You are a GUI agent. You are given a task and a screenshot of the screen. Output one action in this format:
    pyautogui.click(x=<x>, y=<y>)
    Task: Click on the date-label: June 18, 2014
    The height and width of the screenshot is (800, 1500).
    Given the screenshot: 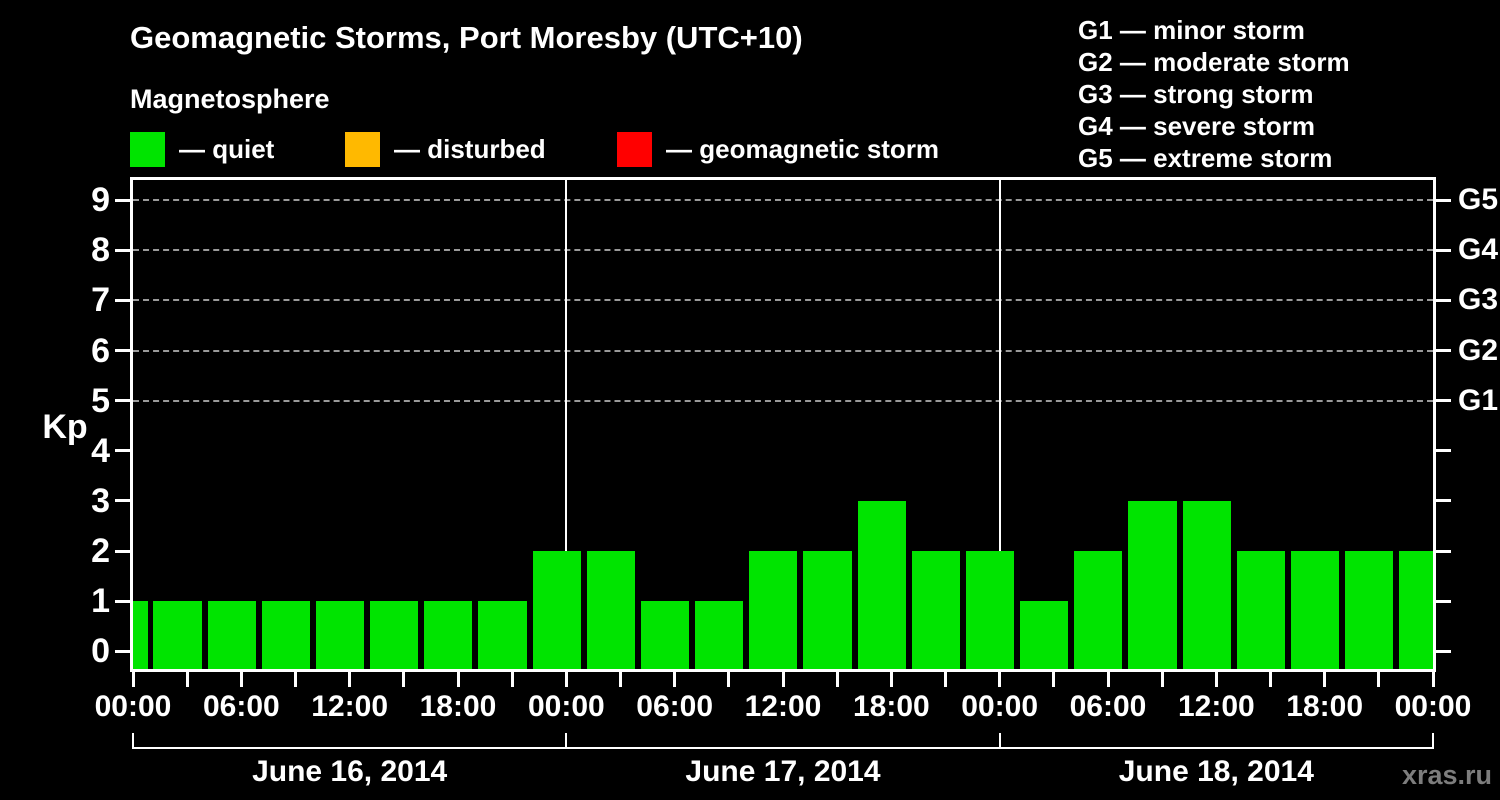 What is the action you would take?
    pyautogui.click(x=1216, y=771)
    